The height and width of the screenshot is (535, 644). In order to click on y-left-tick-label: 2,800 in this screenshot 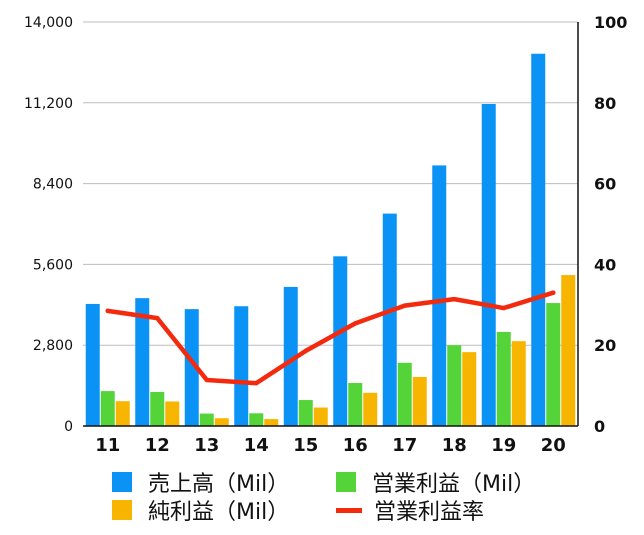, I will do `click(53, 346)`.